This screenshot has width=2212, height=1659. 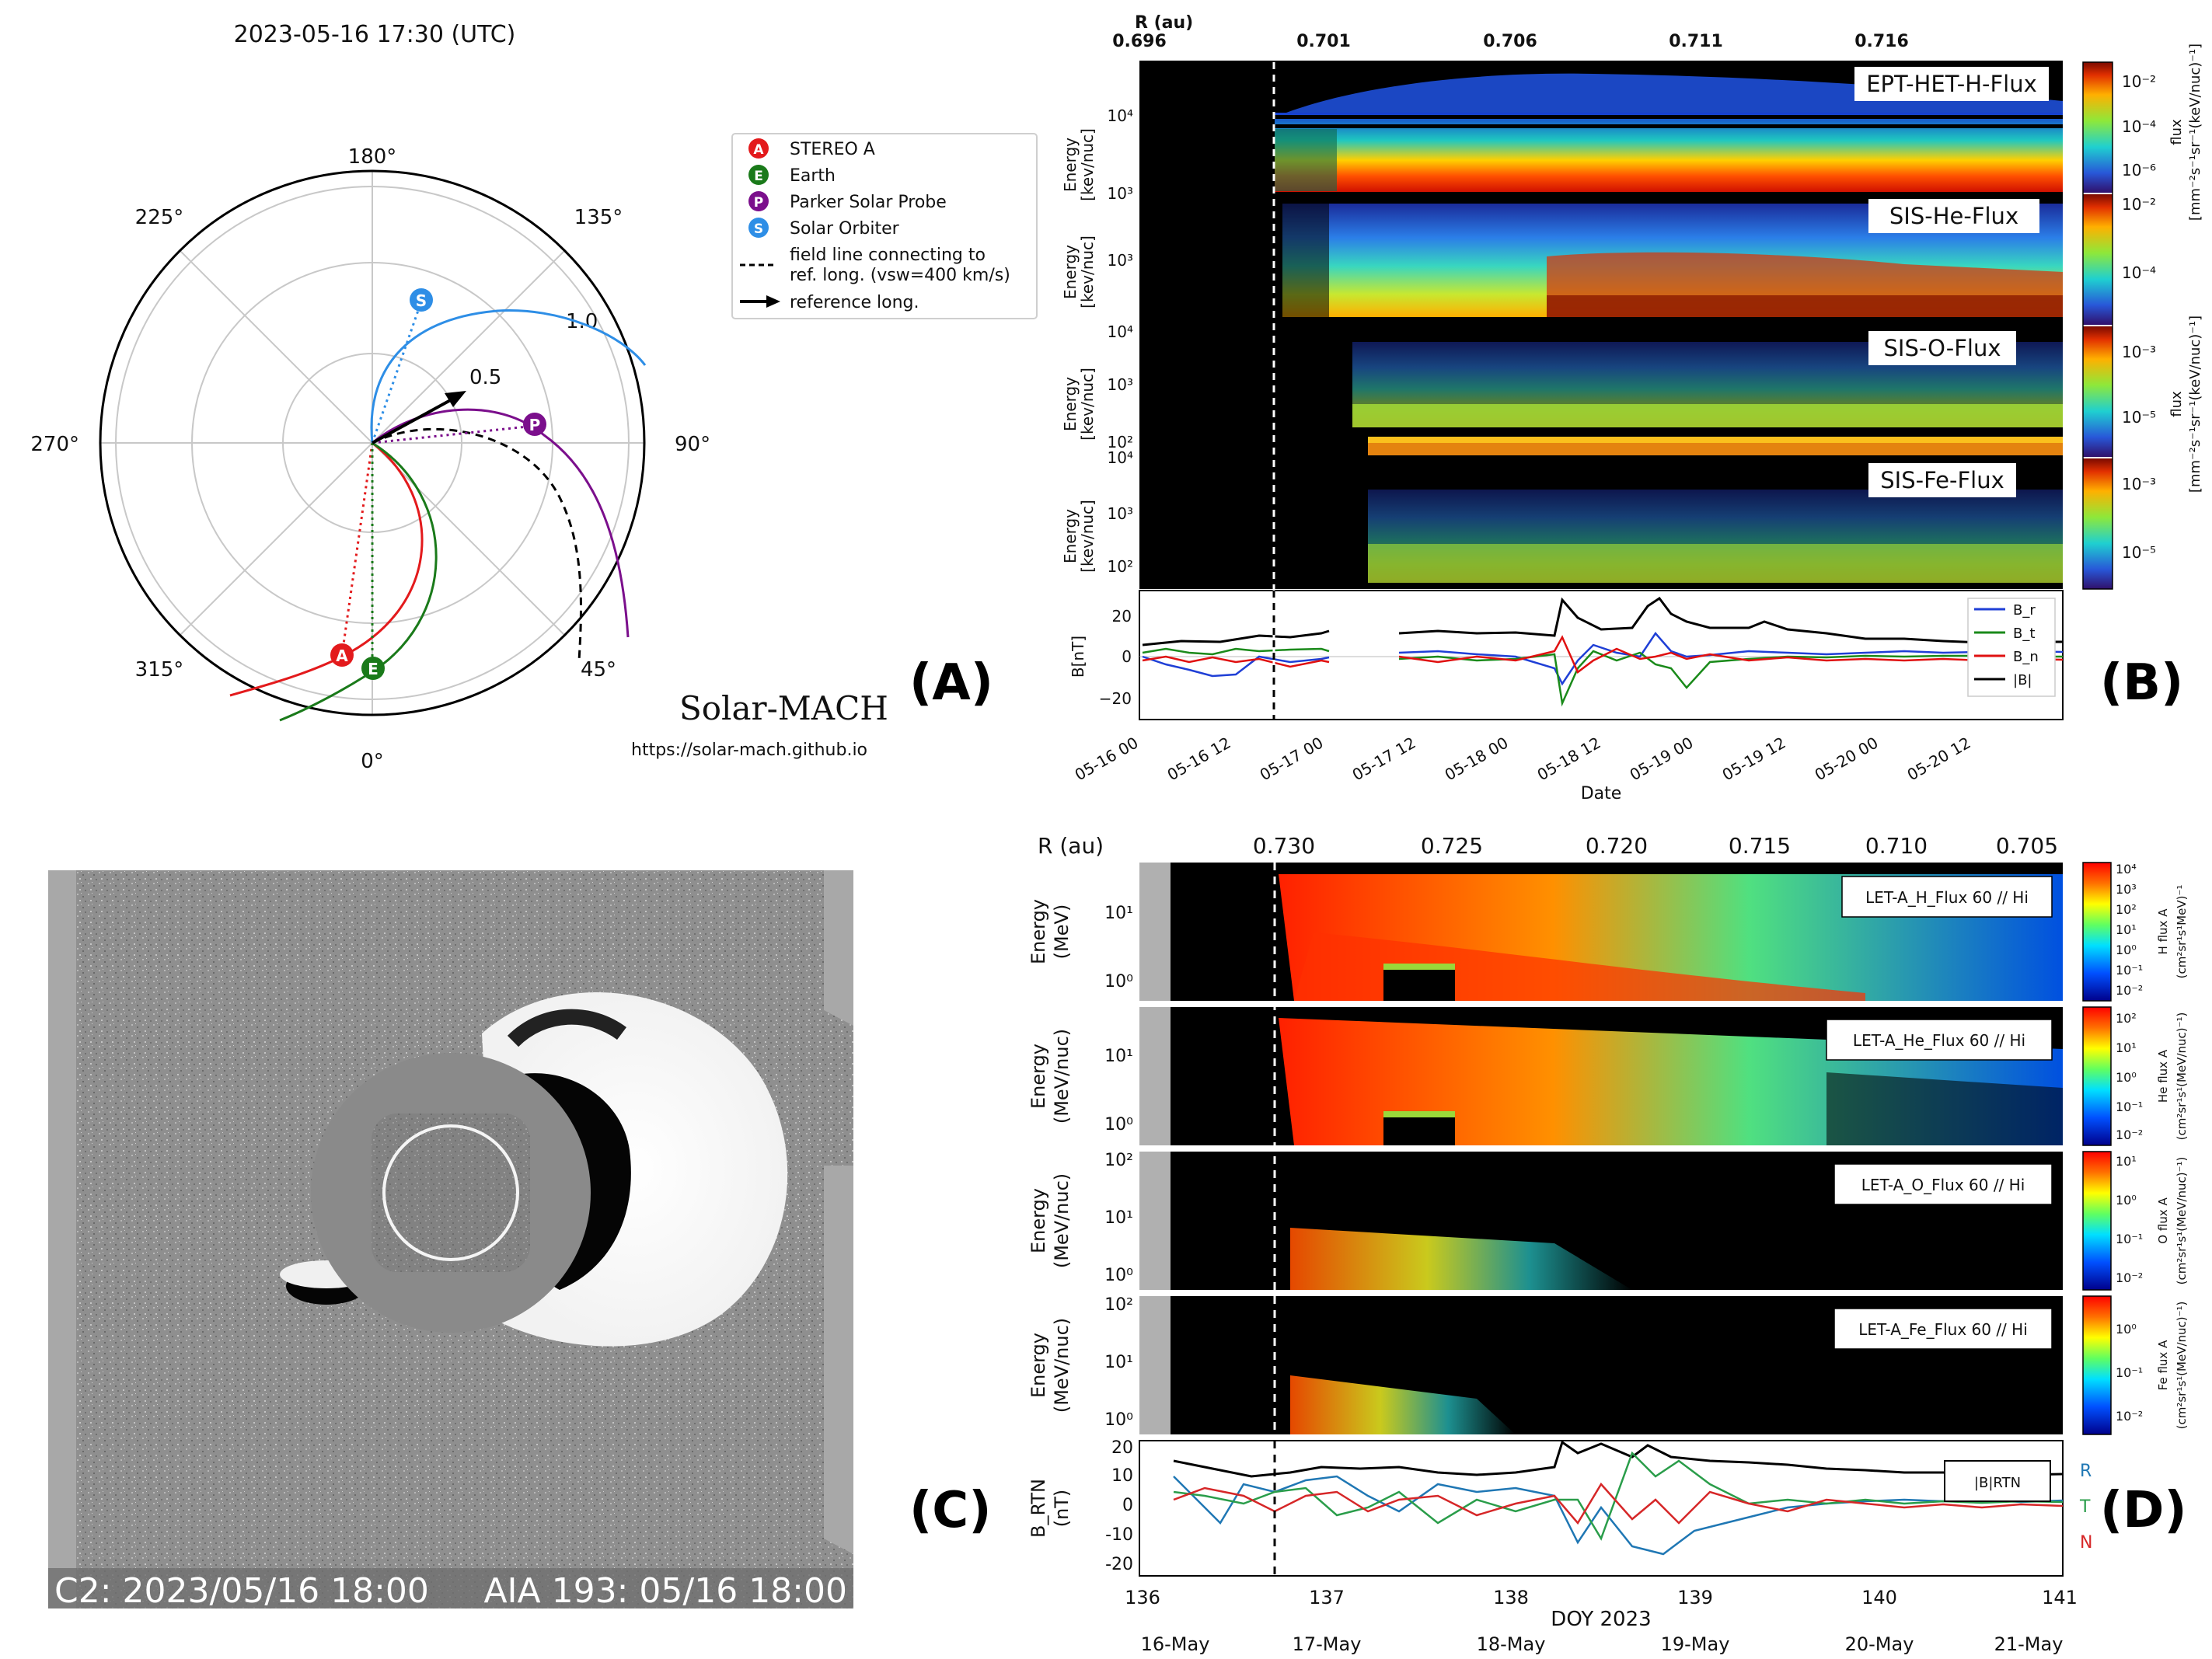 What do you see at coordinates (357, 549) in the screenshot?
I see `stereo-dotted` at bounding box center [357, 549].